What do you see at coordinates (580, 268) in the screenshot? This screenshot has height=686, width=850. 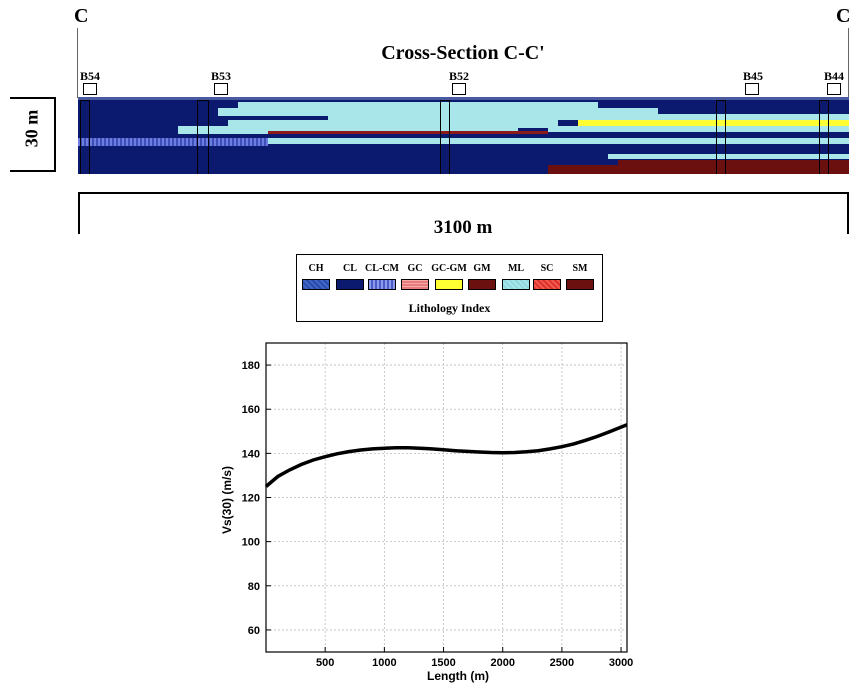 I see `legend-label-sm: SM` at bounding box center [580, 268].